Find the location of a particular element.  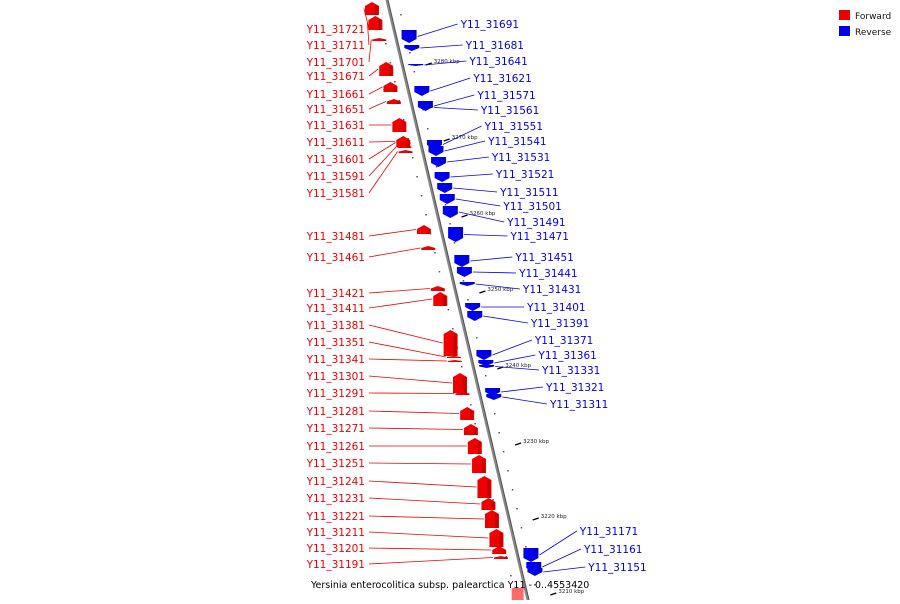

gene-label: Y11_31691 is located at coordinates (489, 25).